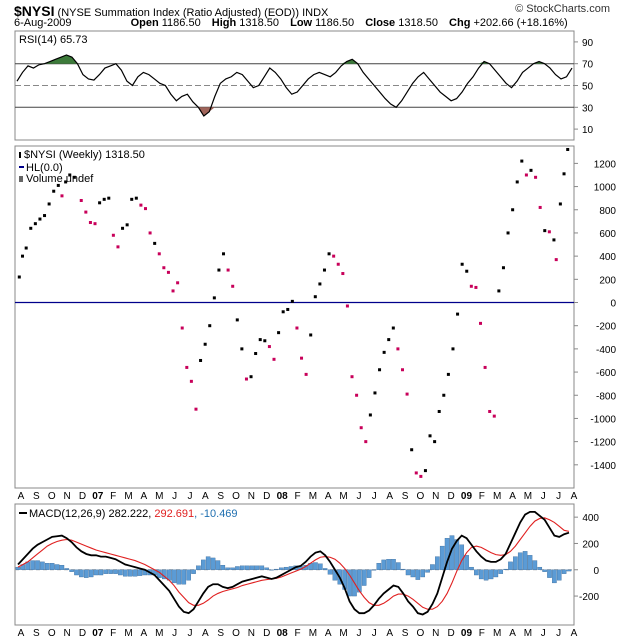 The width and height of the screenshot is (620, 639). Describe the element at coordinates (36, 496) in the screenshot. I see `time-axis-label: S` at that location.